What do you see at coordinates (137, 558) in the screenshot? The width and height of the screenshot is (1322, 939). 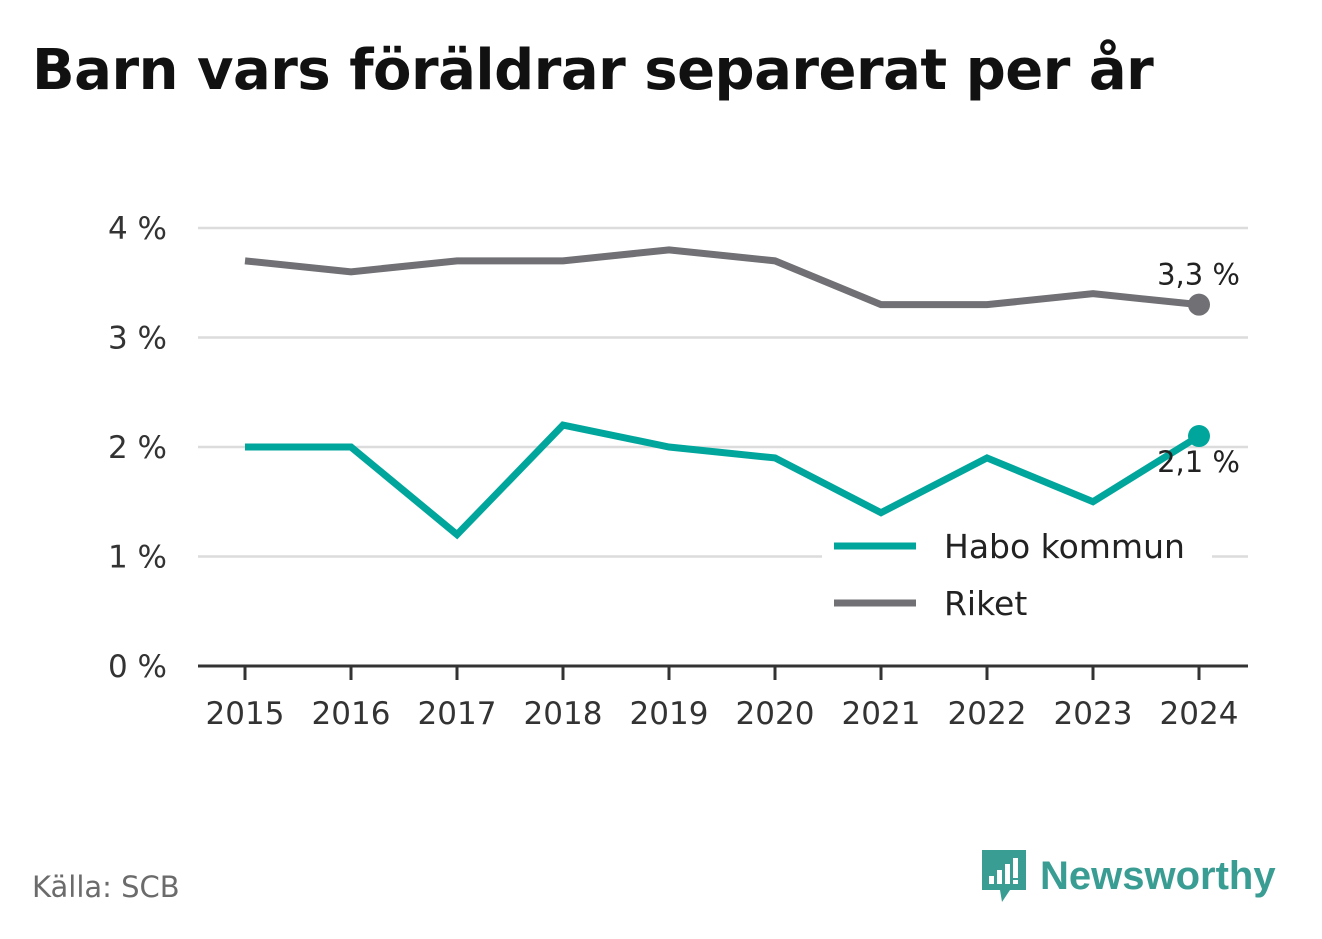 I see `y-tick-label: 1 %` at bounding box center [137, 558].